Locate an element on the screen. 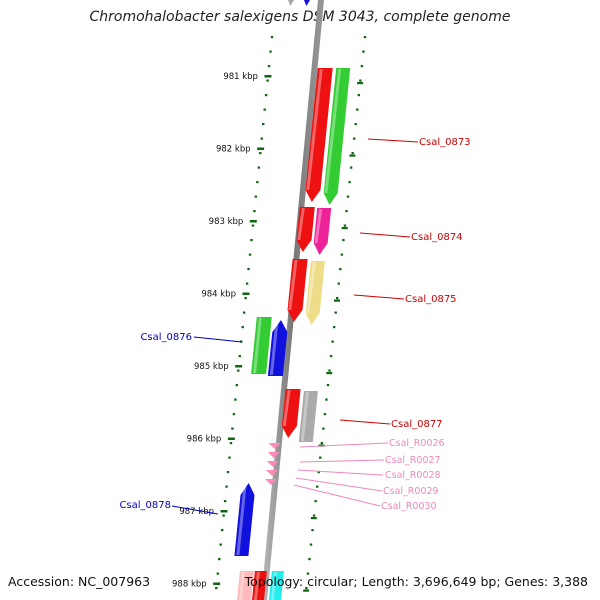 This screenshot has width=600, height=600. gene-label-group-3: Csal_0876 is located at coordinates (191, 337).